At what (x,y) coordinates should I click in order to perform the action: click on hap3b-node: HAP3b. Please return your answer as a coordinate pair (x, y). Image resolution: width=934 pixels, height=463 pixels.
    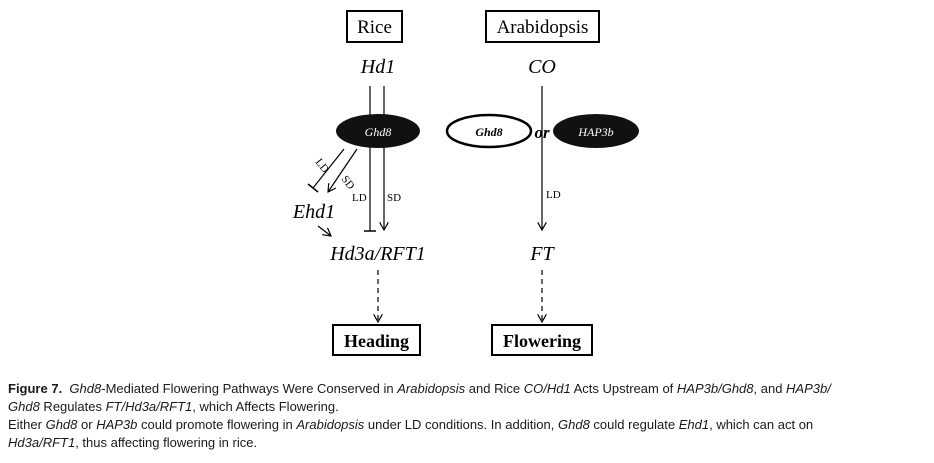
    Looking at the image, I should click on (596, 131).